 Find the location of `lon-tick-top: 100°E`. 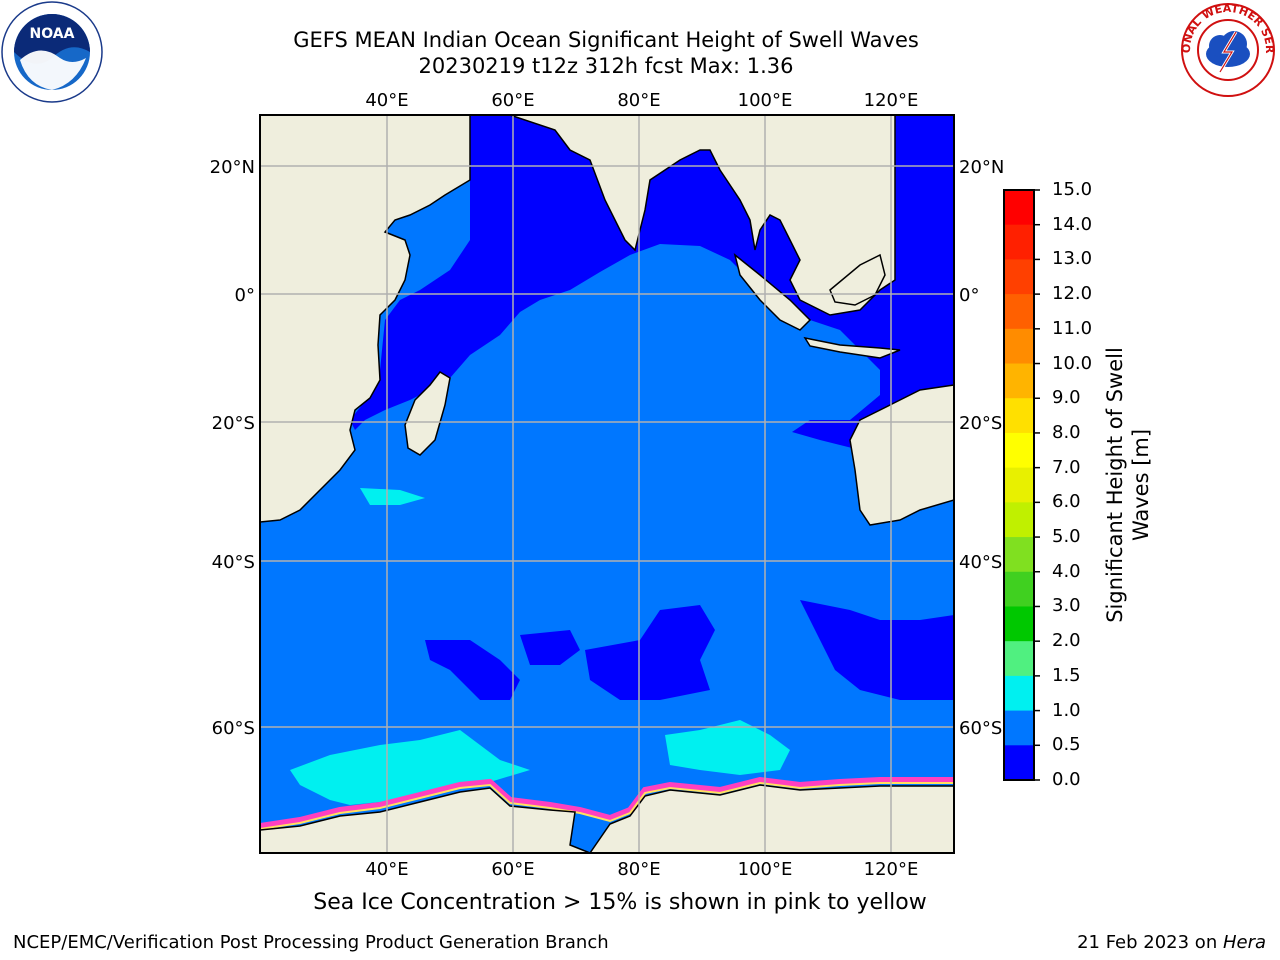

lon-tick-top: 100°E is located at coordinates (765, 100).